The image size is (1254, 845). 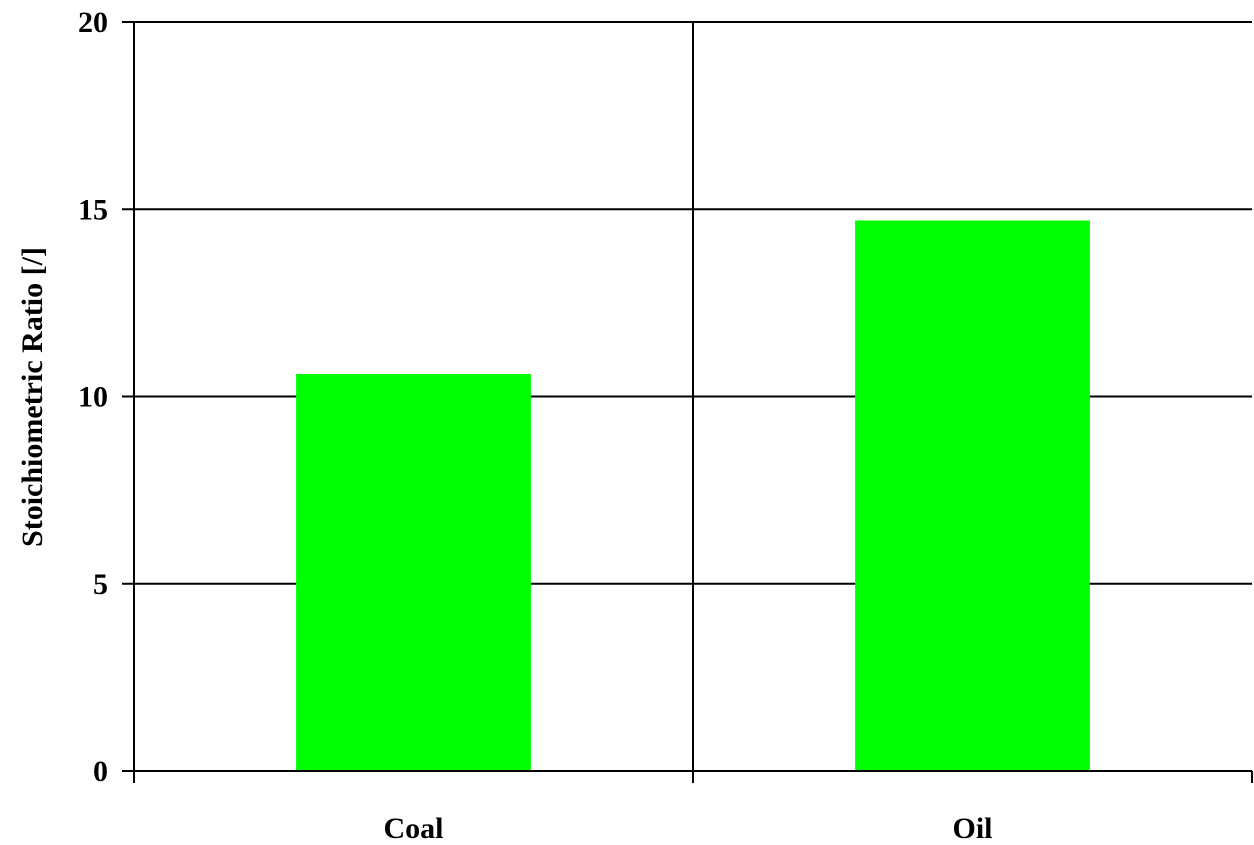 I want to click on y-tick-label-0: 0, so click(x=100, y=771).